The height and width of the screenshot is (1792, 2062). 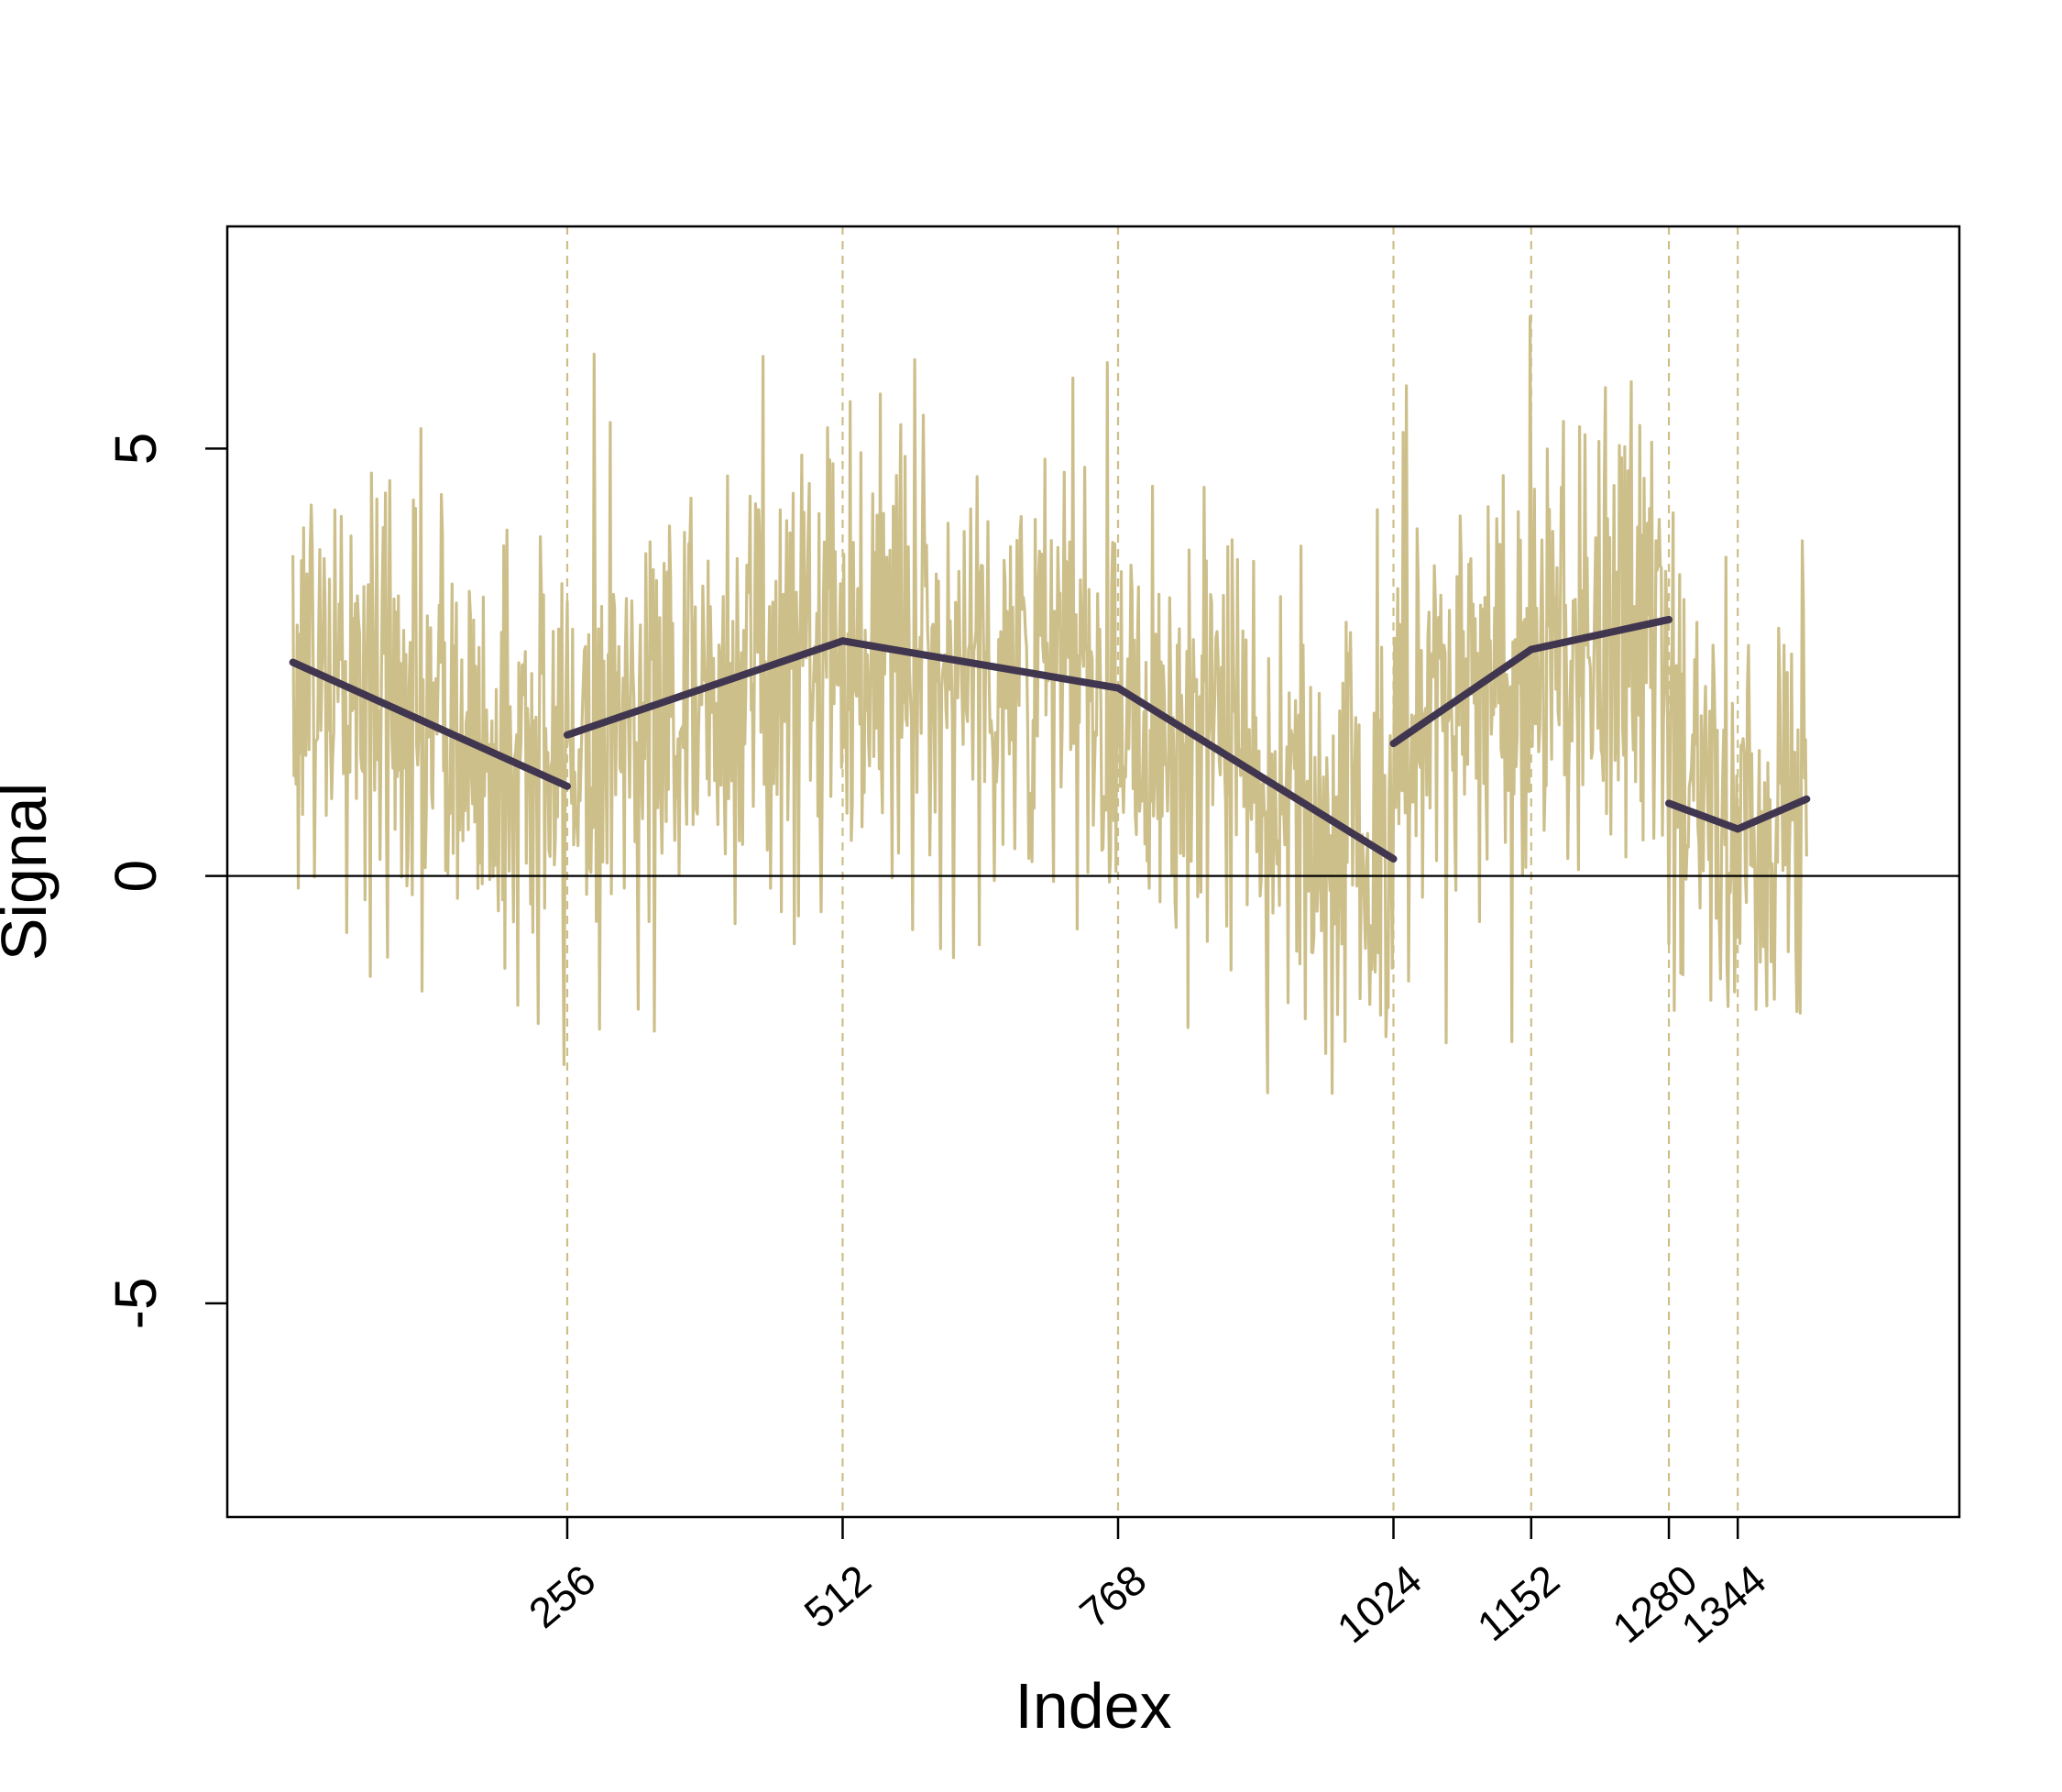 What do you see at coordinates (837, 1596) in the screenshot?
I see `x-tick-label: 512` at bounding box center [837, 1596].